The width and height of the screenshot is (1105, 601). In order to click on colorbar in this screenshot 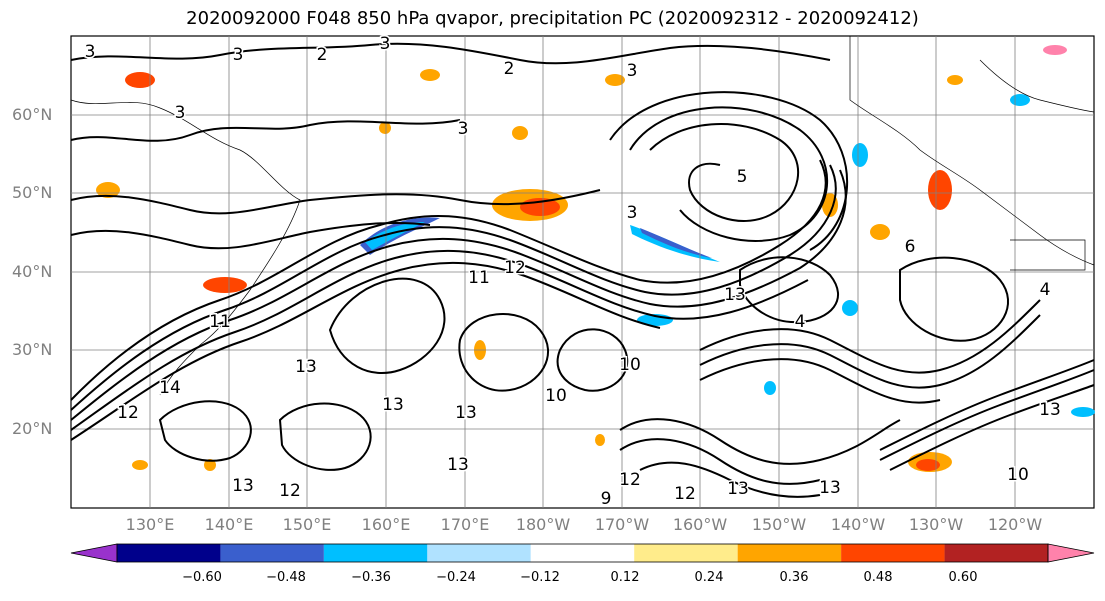, I will do `click(582, 553)`.